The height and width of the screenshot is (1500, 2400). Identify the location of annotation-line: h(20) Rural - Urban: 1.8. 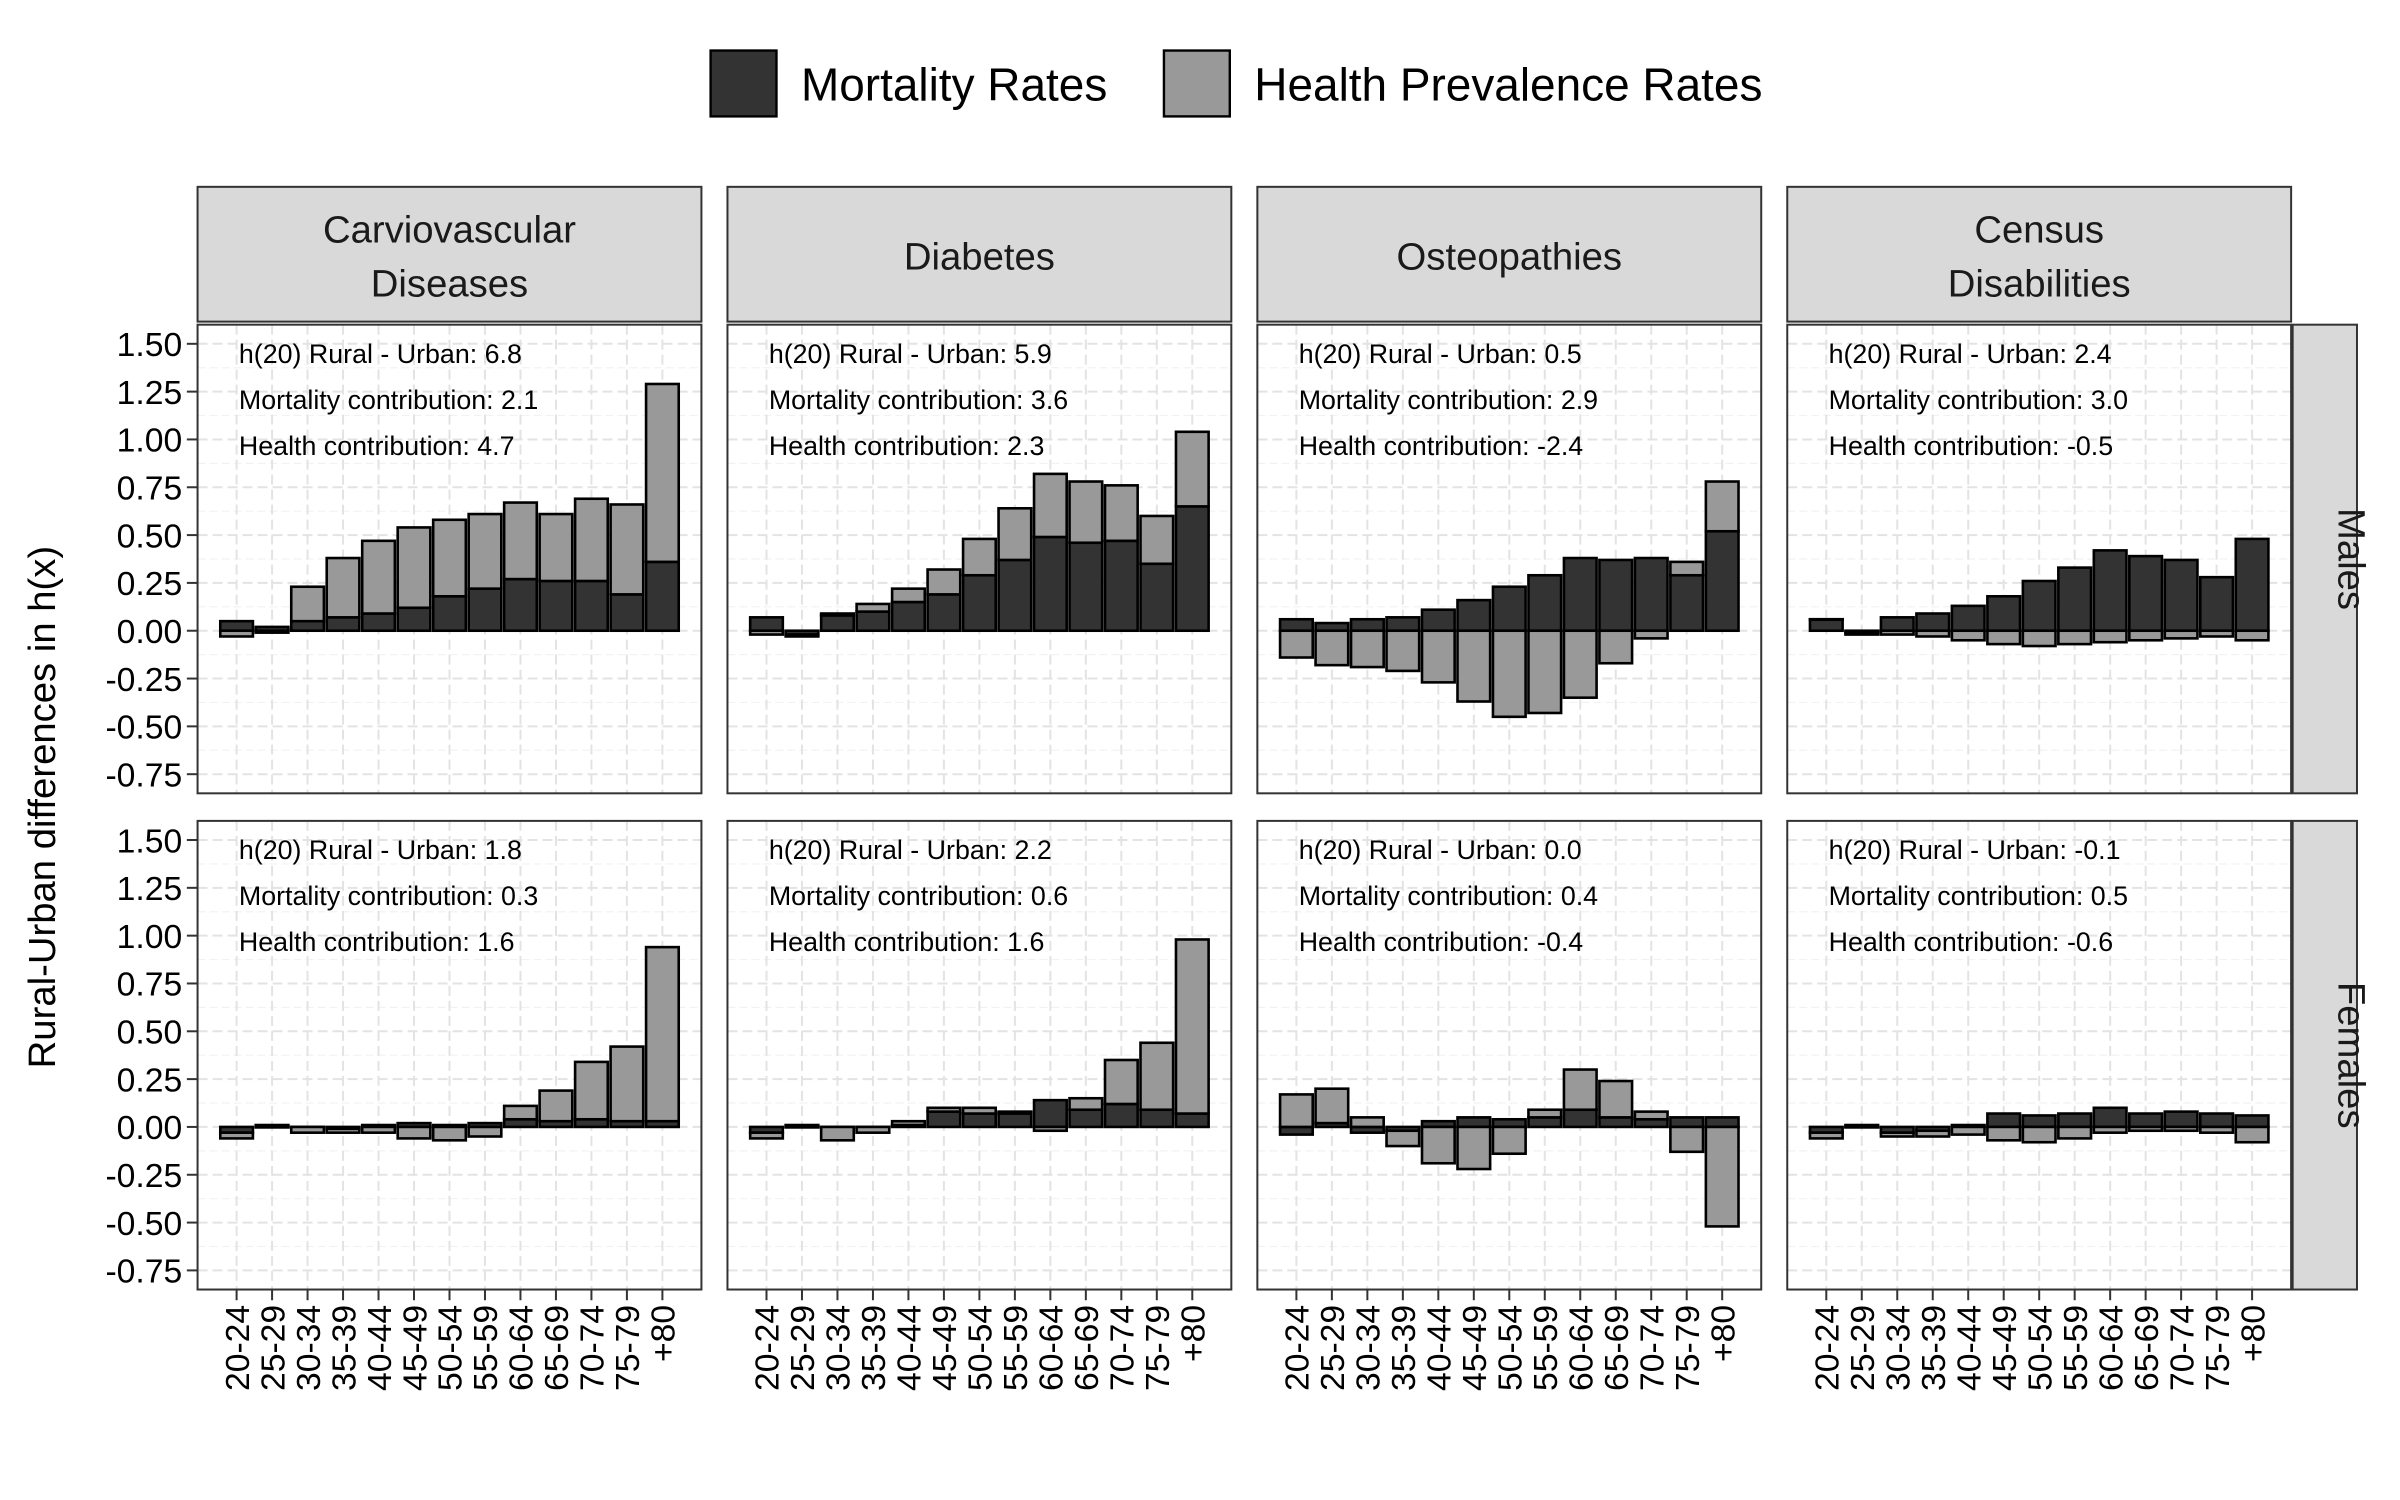
(380, 850).